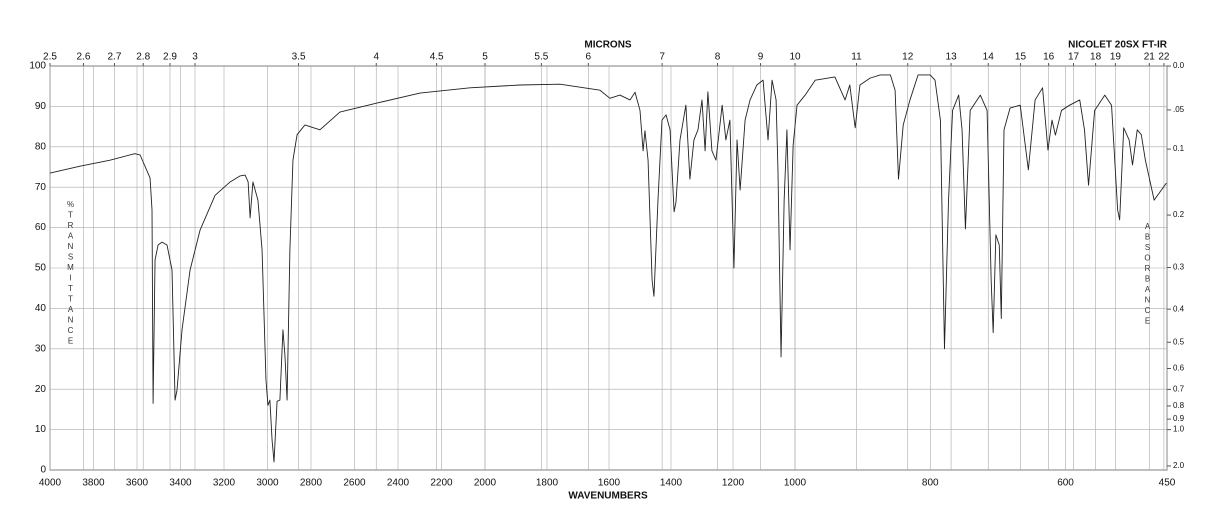 The width and height of the screenshot is (1218, 528). What do you see at coordinates (41, 429) in the screenshot?
I see `y-tick-label: 10` at bounding box center [41, 429].